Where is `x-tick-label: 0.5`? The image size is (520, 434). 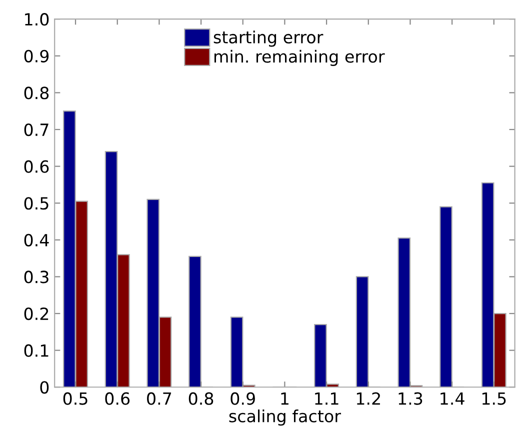
x-tick-label: 0.5 is located at coordinates (75, 398).